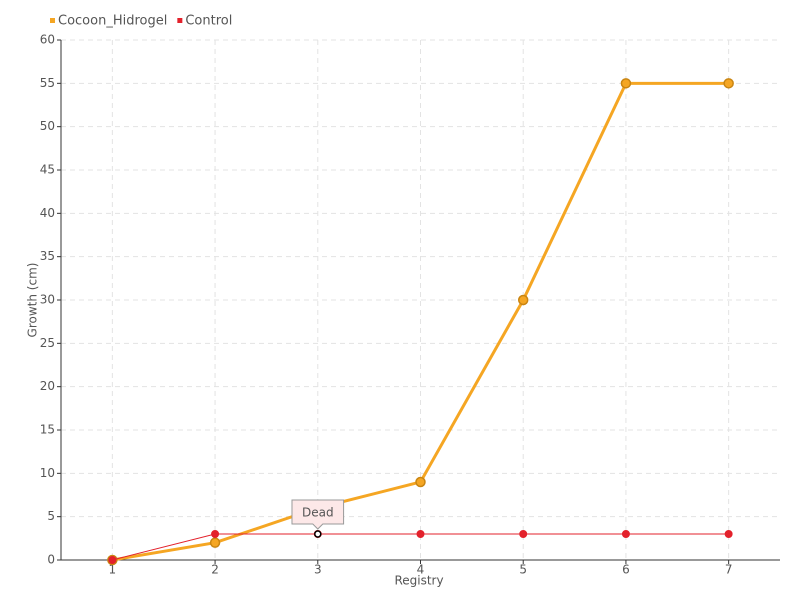 The width and height of the screenshot is (800, 600). Describe the element at coordinates (51, 516) in the screenshot. I see `y-tick-label: 5` at that location.